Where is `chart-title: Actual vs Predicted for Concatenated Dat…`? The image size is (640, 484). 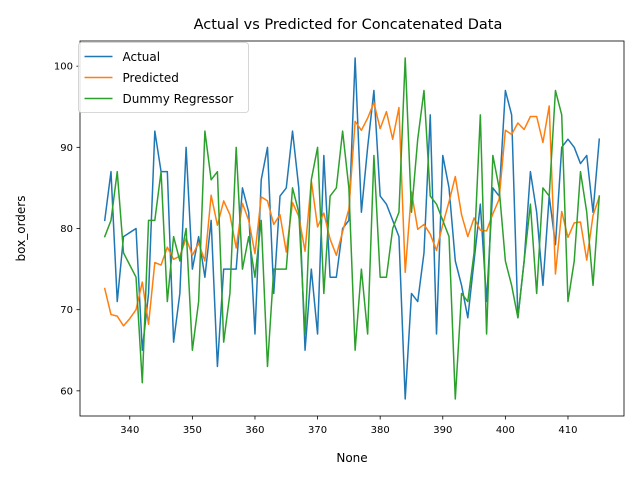
chart-title: Actual vs Predicted for Concatenated Dat… is located at coordinates (348, 25).